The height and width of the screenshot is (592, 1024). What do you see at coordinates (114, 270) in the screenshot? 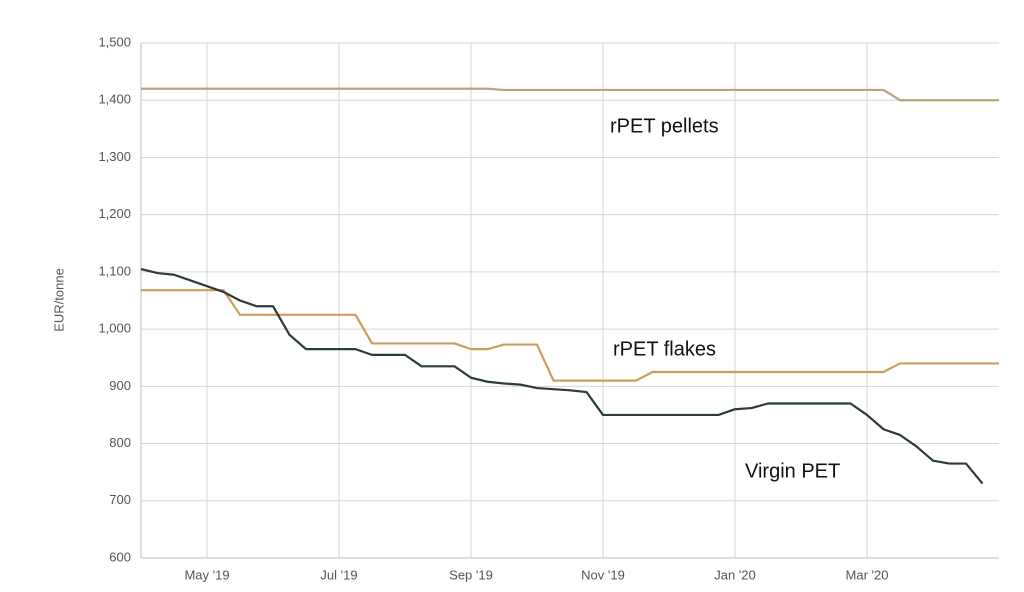
I see `y-tick-label: 1,100` at bounding box center [114, 270].